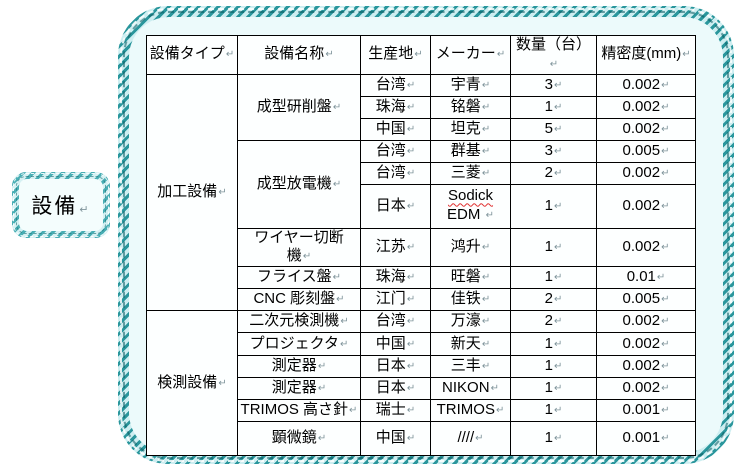 This screenshot has height=473, width=736. I want to click on cell-origin: 江门, so click(395, 299).